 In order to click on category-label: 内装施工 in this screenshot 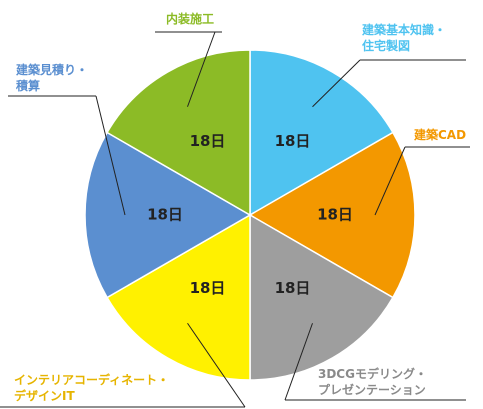, I will do `click(190, 19)`.